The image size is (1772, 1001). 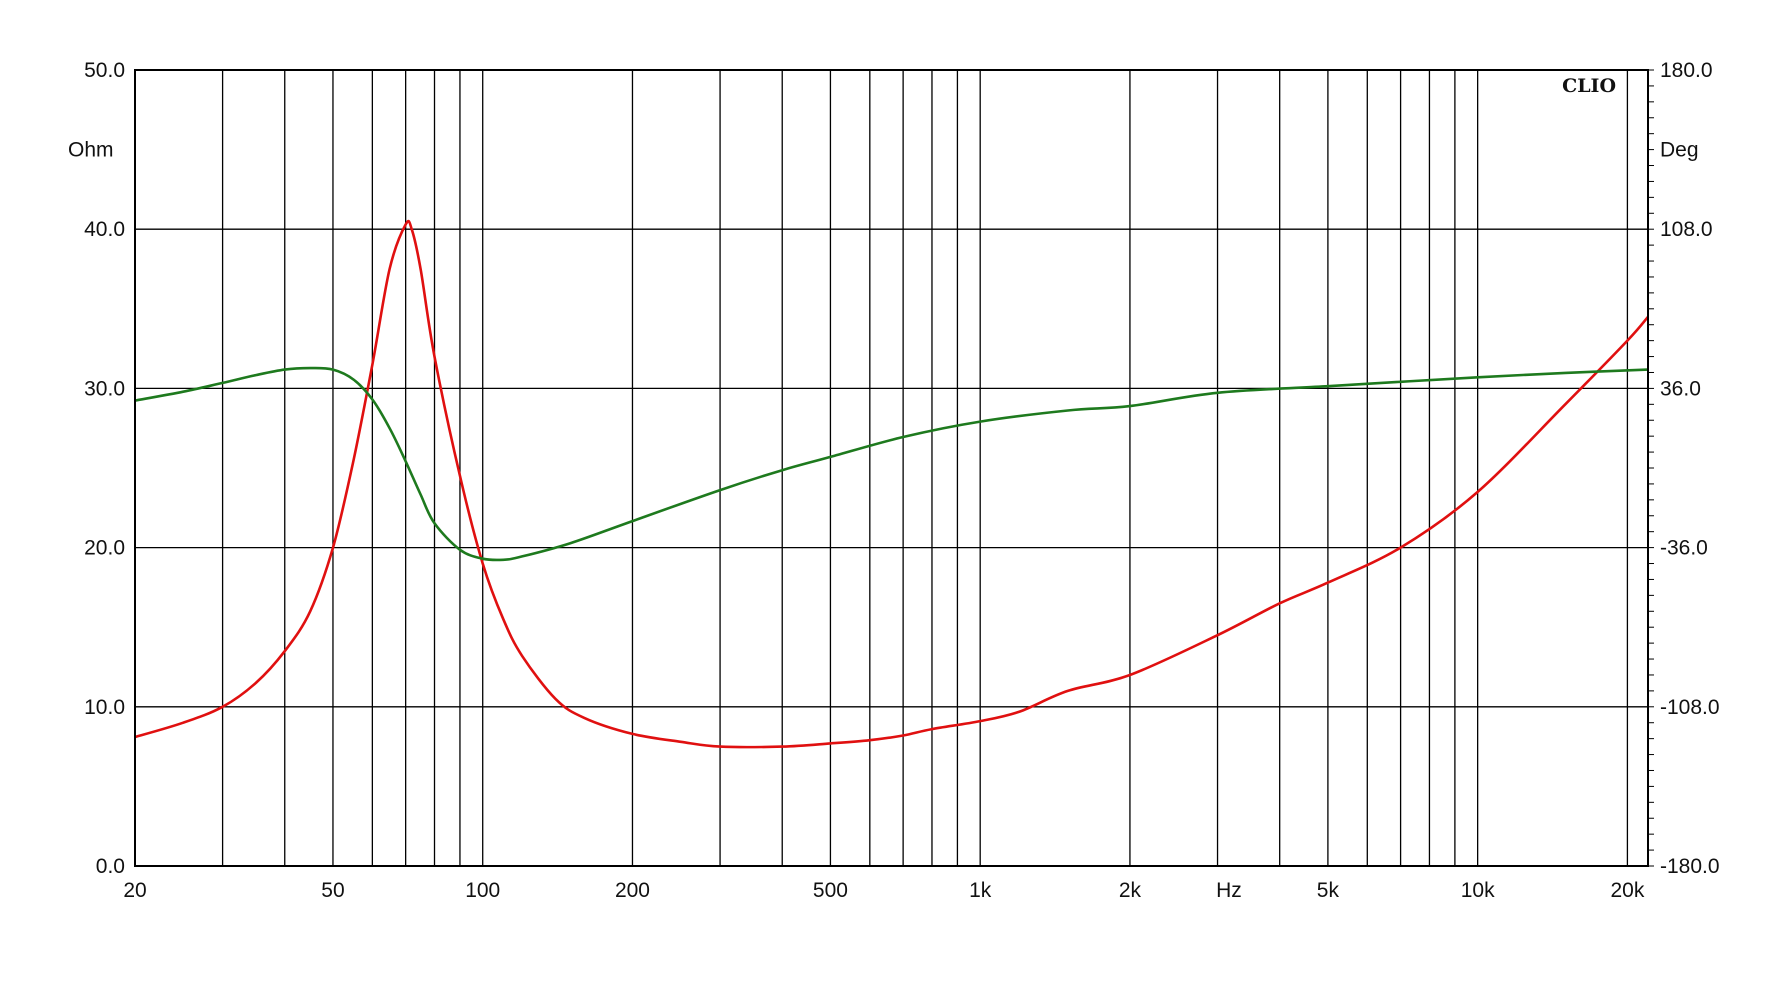 What do you see at coordinates (1627, 890) in the screenshot?
I see `x-tick-label: 20k` at bounding box center [1627, 890].